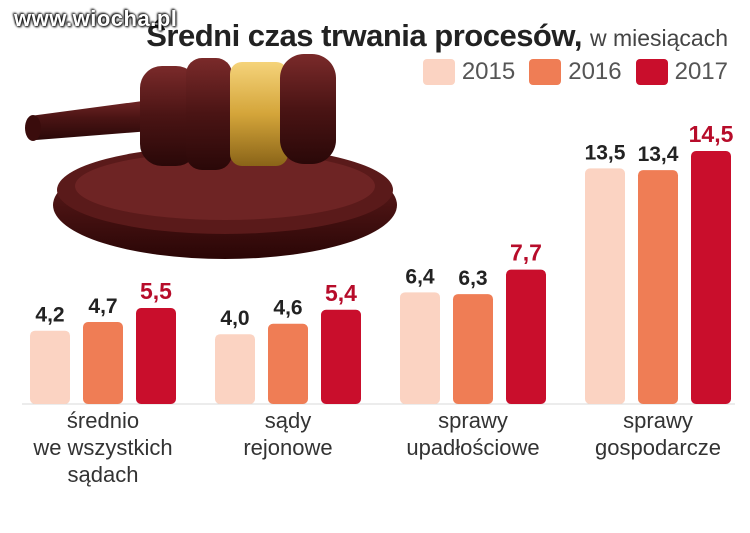  Describe the element at coordinates (420, 276) in the screenshot. I see `data-label-sprawy-upadlosciowe-2015: 6,4` at that location.